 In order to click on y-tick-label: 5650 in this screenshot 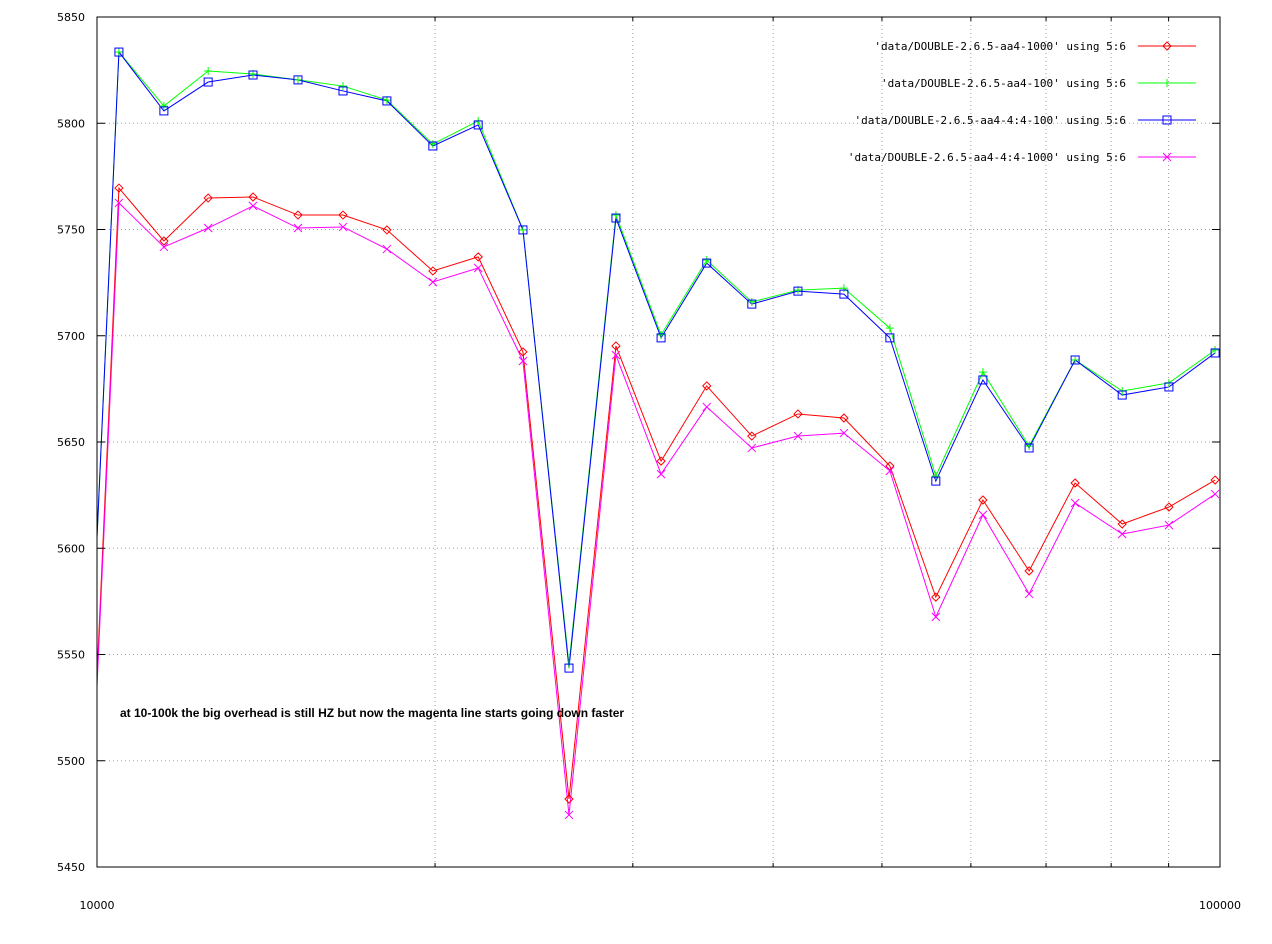, I will do `click(71, 442)`.